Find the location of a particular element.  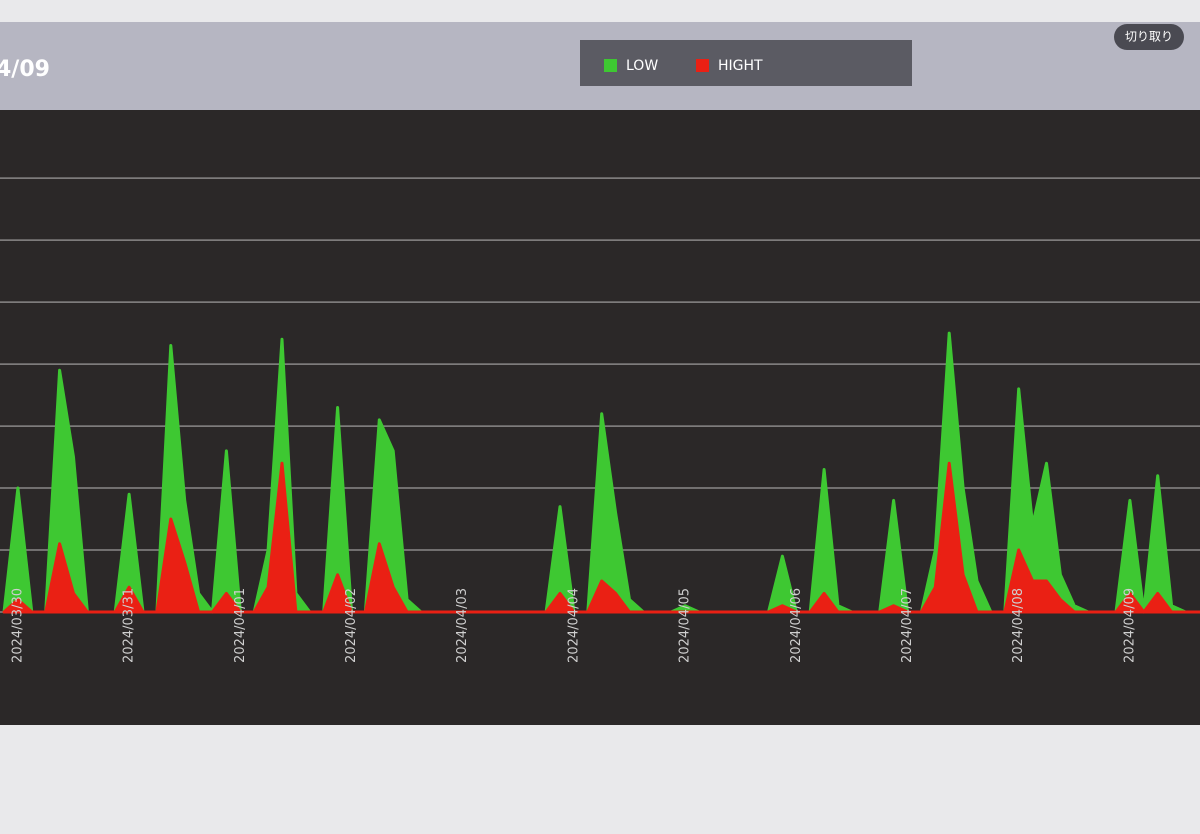

legend-label: HIGHT is located at coordinates (740, 66).